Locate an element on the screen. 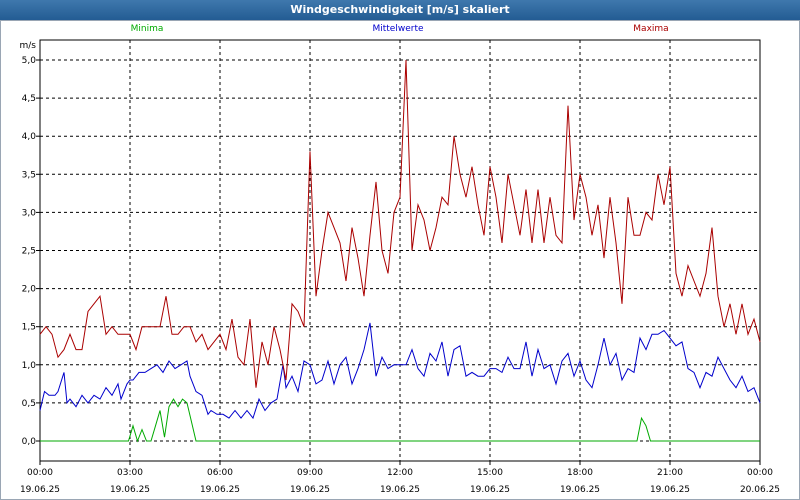 The image size is (800, 500). y-tick-label: 2,0 is located at coordinates (29, 290).